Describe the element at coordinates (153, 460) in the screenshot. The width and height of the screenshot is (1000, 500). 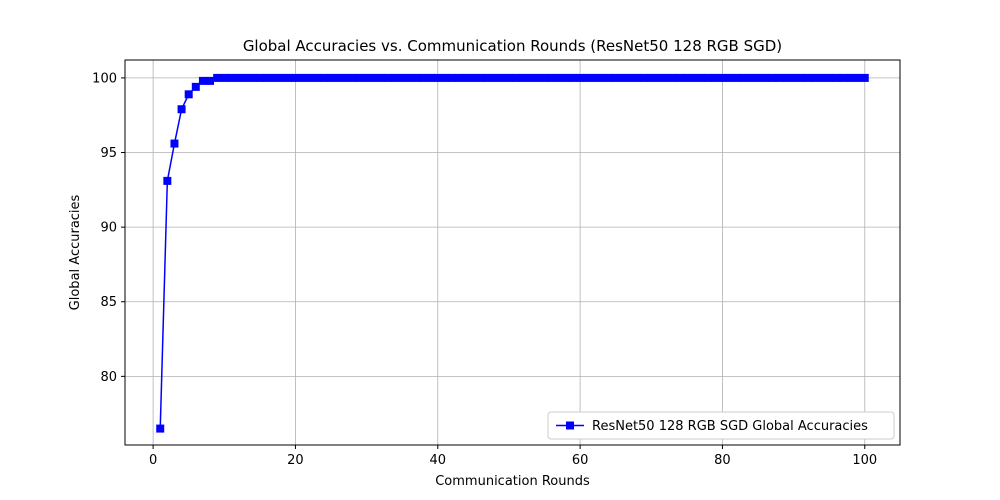
I see `x-tick-label: 0` at that location.